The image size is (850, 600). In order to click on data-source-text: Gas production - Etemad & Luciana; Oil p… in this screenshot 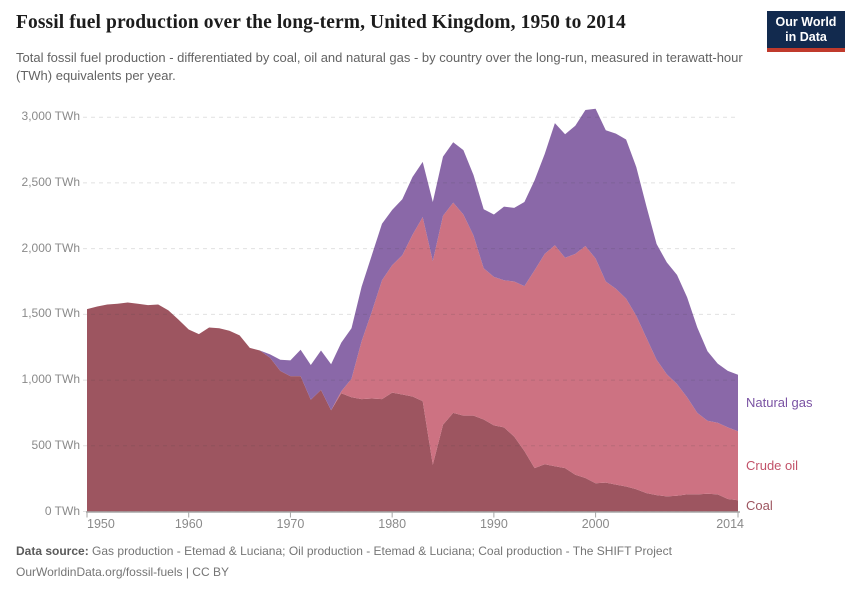, I will do `click(382, 551)`.